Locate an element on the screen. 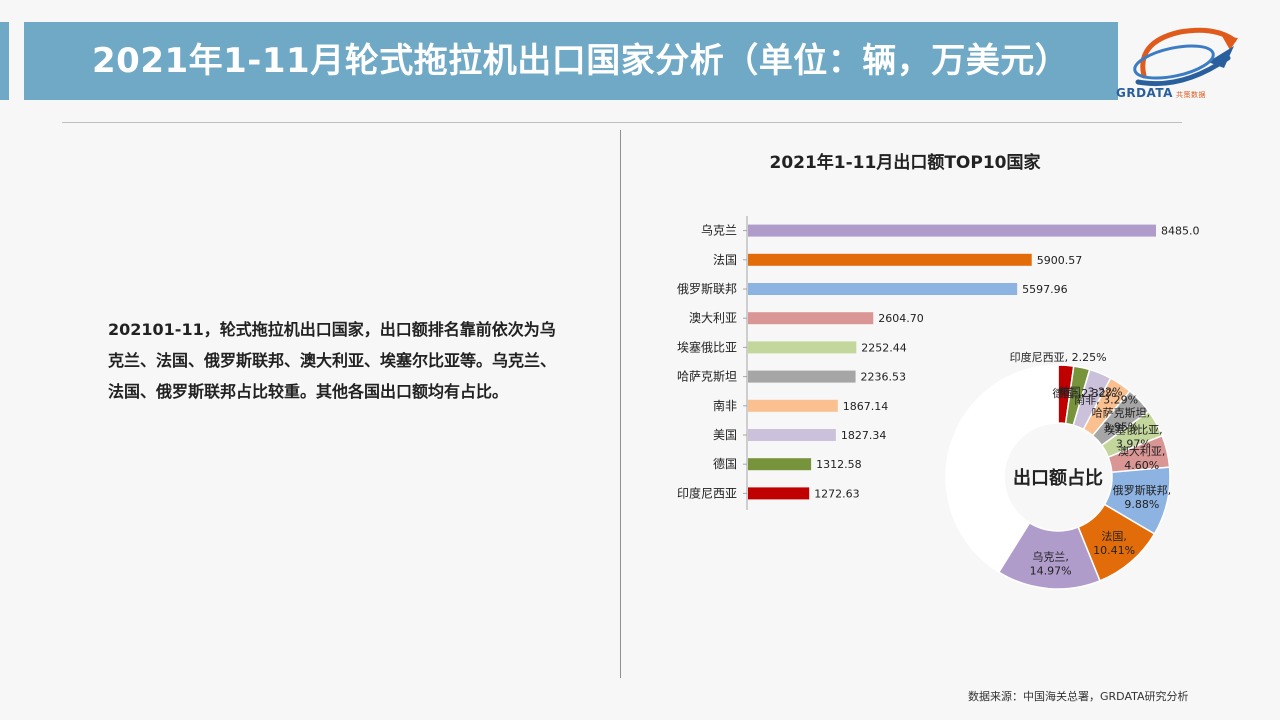 The image size is (1280, 720). bar-value-label: 5900.57 is located at coordinates (1060, 260).